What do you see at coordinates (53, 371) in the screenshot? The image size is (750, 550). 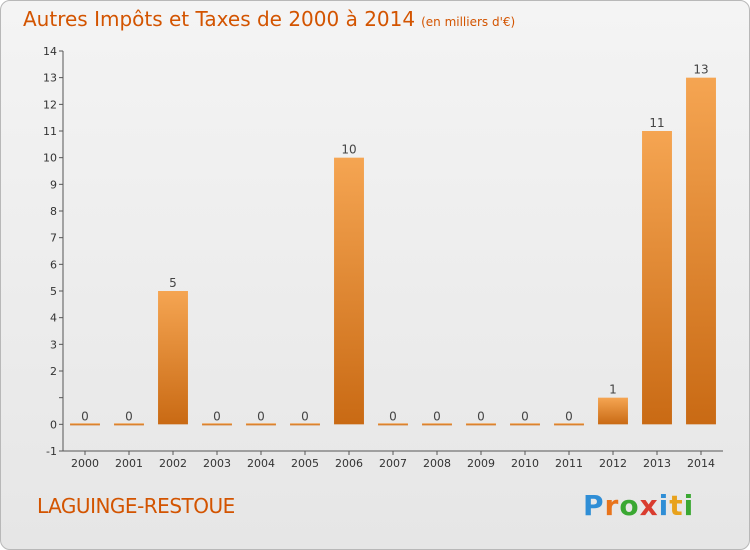 I see `y-tick-label: 2` at bounding box center [53, 371].